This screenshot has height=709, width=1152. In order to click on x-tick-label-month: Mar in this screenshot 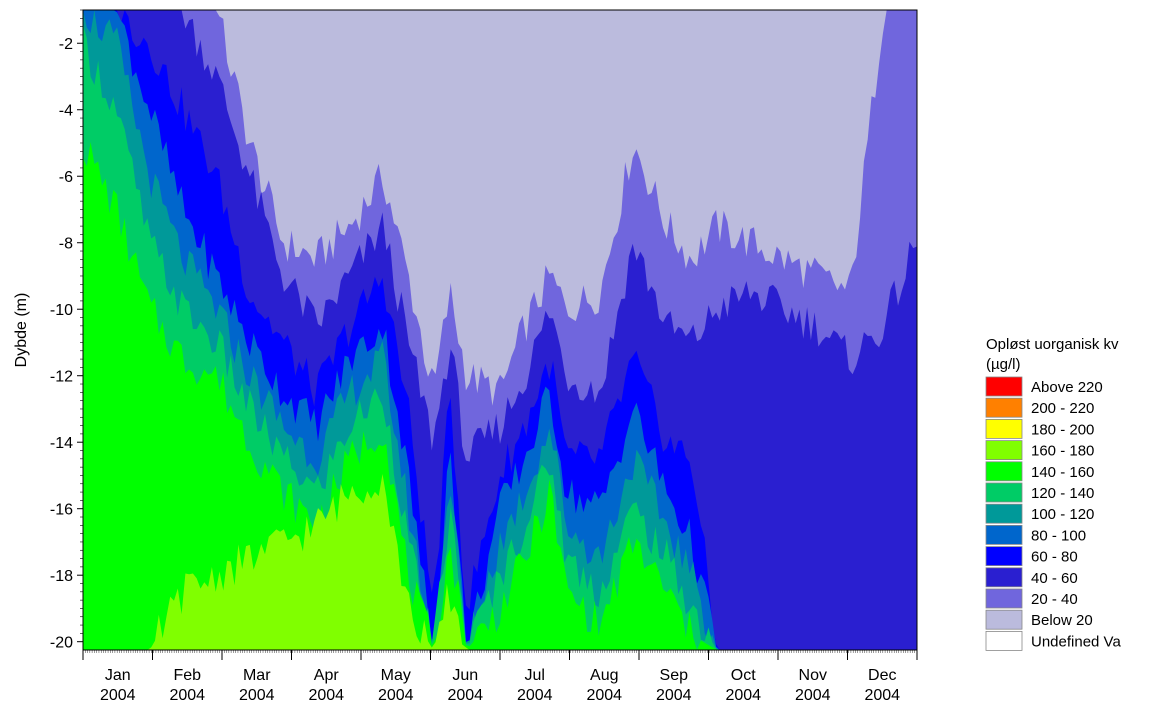, I will do `click(257, 675)`.